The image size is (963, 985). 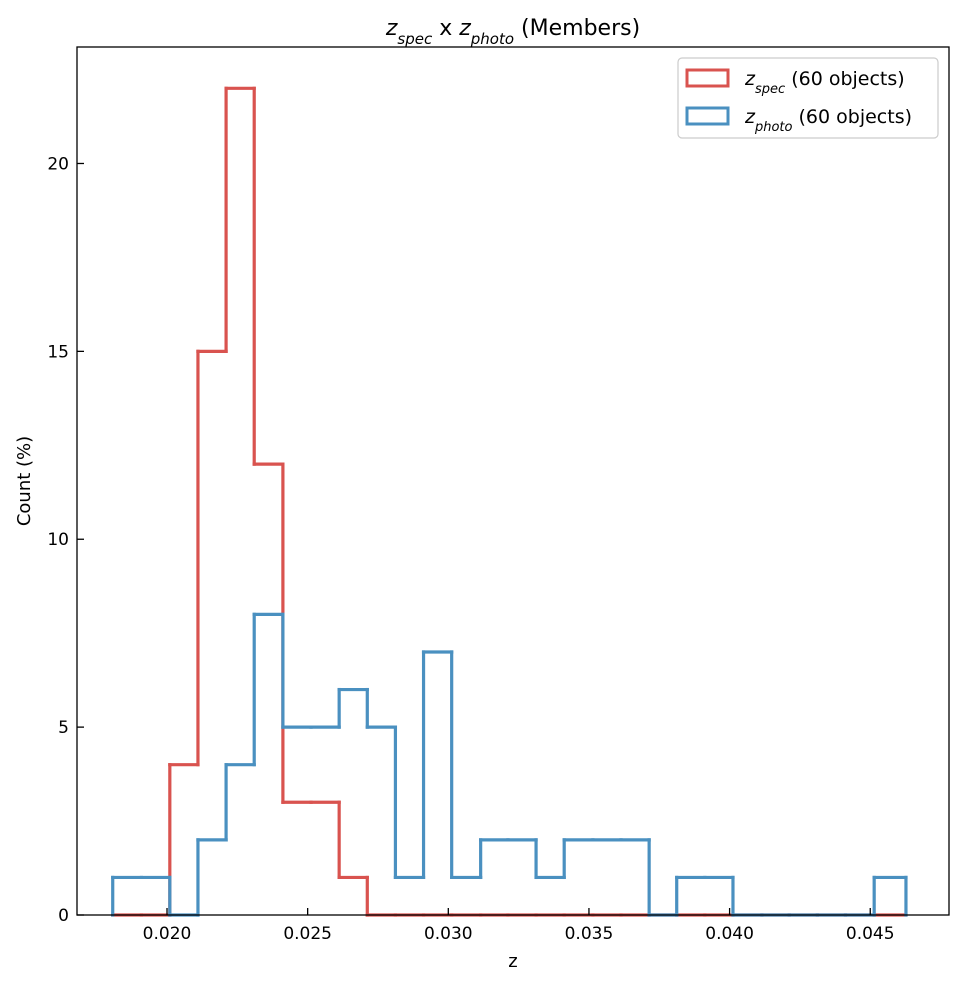 I want to click on legend-box, so click(x=808, y=98).